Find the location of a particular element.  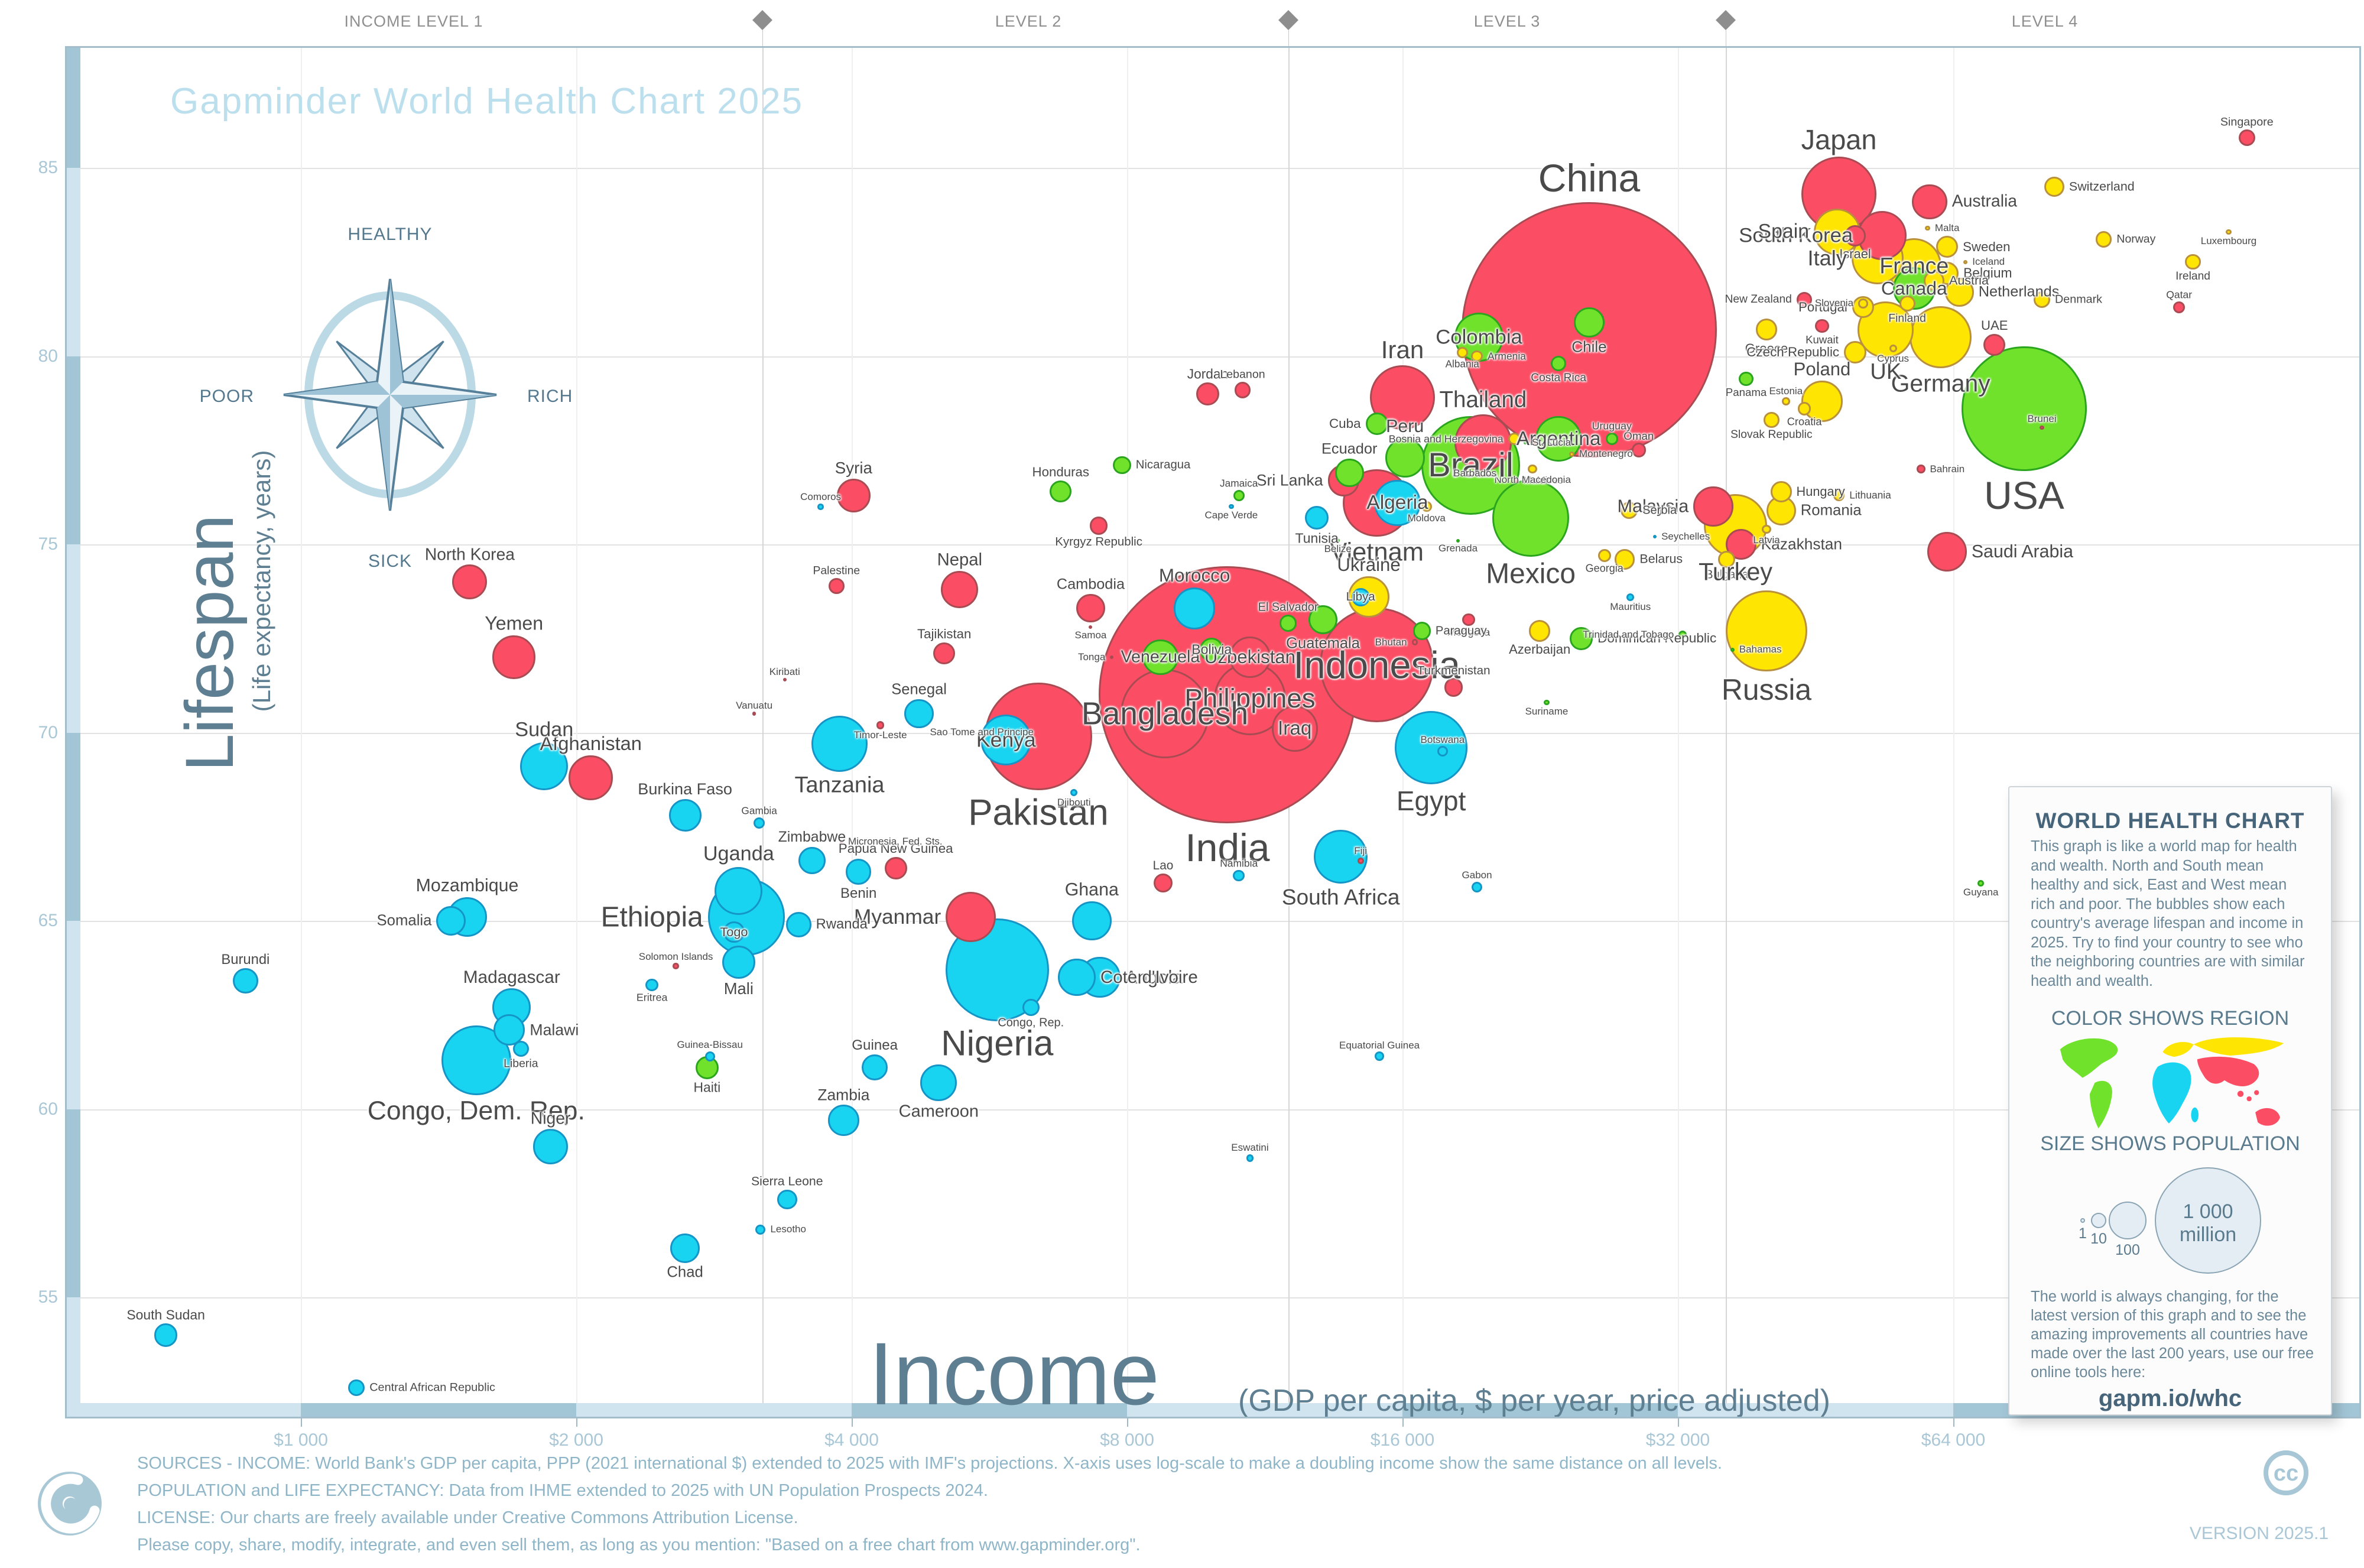

legend-link: gapm.io/whc is located at coordinates (2170, 1398).